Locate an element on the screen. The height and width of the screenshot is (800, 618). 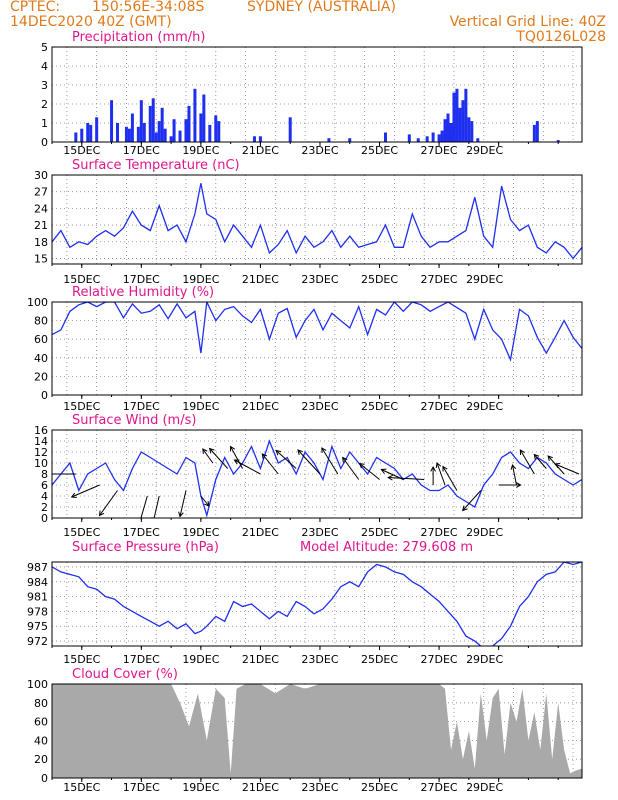
panel-title: Surface Wind (m/s) is located at coordinates (134, 420).